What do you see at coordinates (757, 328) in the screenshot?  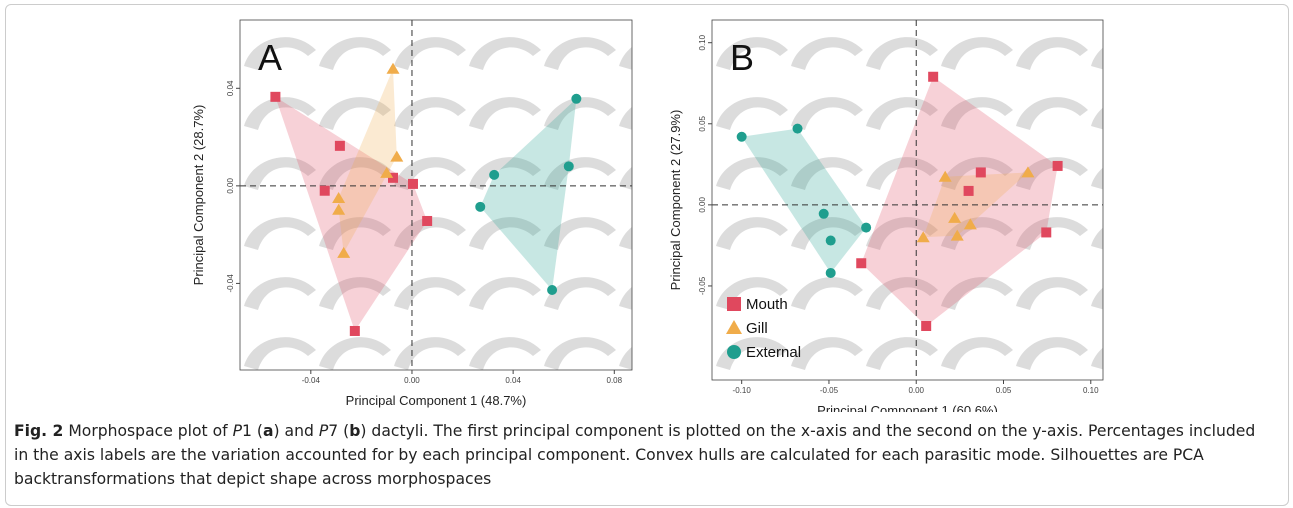 I see `legend-label: Gill` at bounding box center [757, 328].